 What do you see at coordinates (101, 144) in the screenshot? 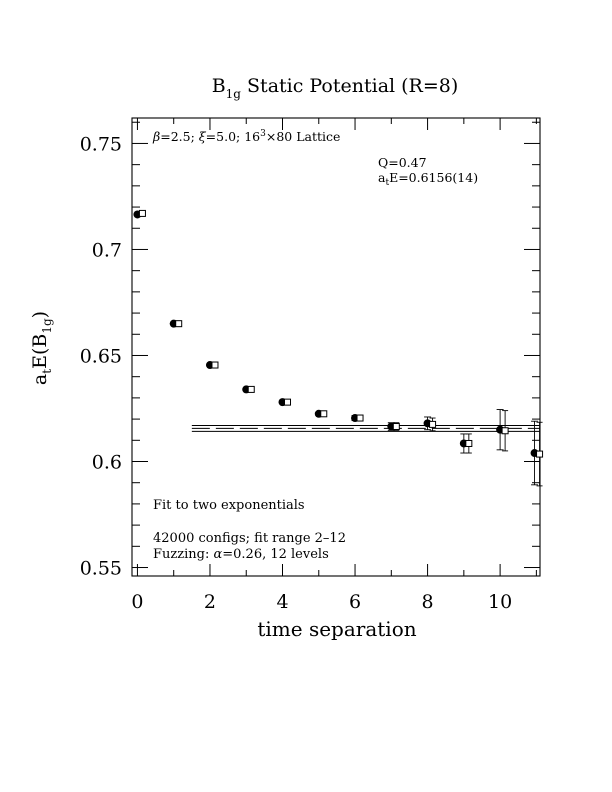
I see `y-tick-label: 0.75` at bounding box center [101, 144].